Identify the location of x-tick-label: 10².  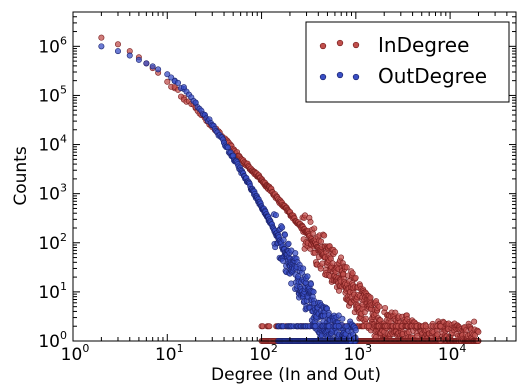
(263, 353).